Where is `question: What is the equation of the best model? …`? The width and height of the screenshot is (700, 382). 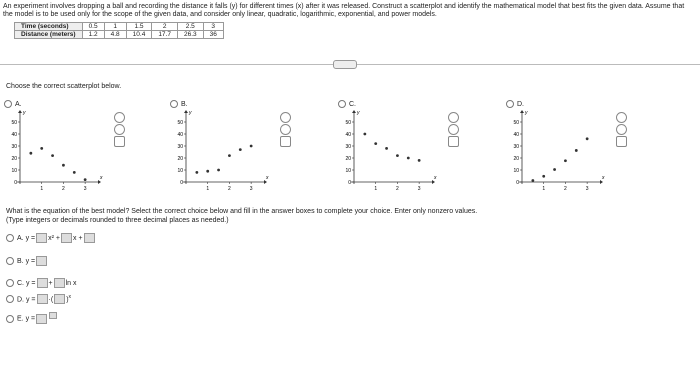 question: What is the equation of the best model? … is located at coordinates (242, 211).